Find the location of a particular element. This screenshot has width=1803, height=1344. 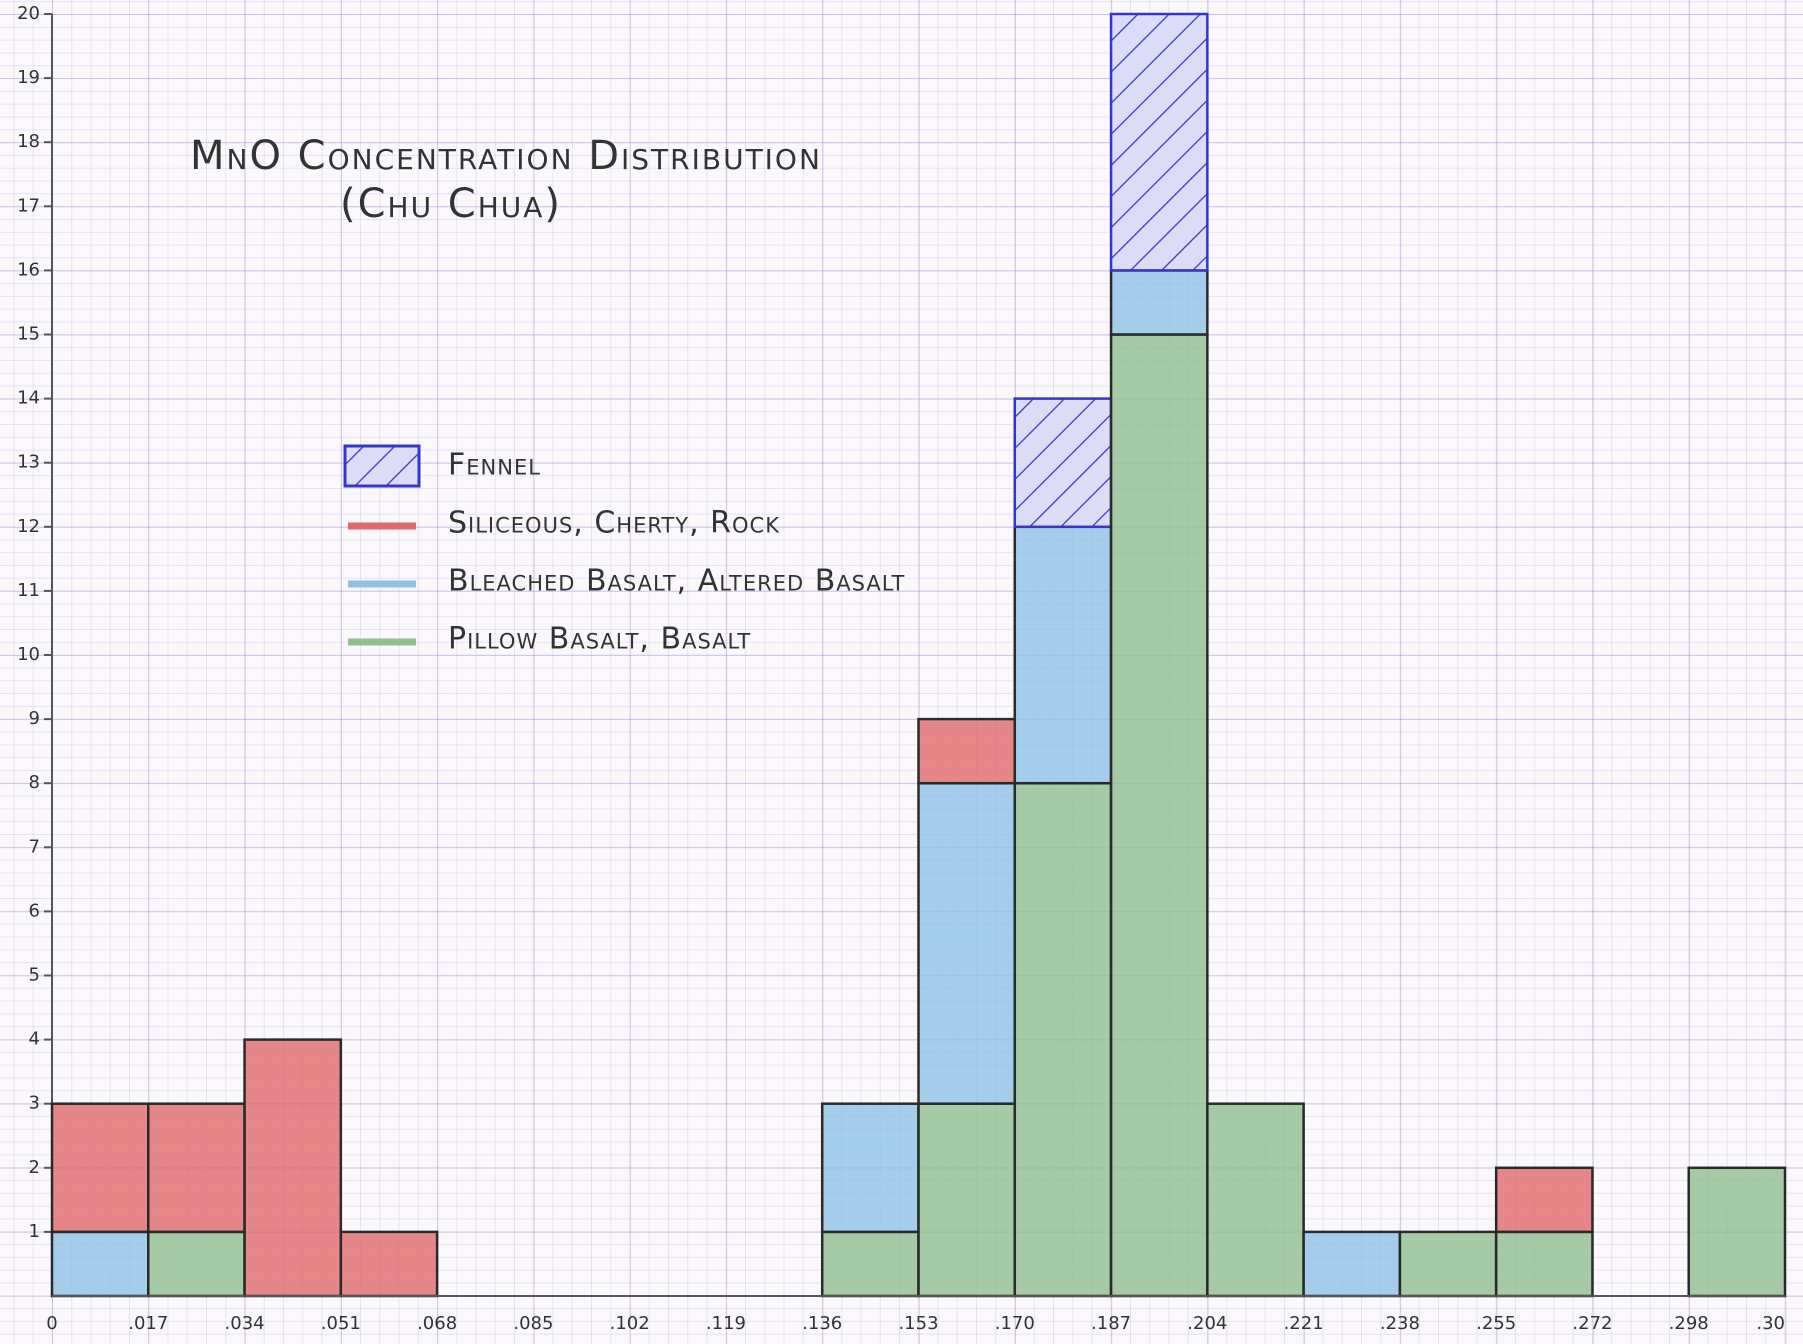

legend-label: Siliceous, Cherty, Rock is located at coordinates (614, 523).